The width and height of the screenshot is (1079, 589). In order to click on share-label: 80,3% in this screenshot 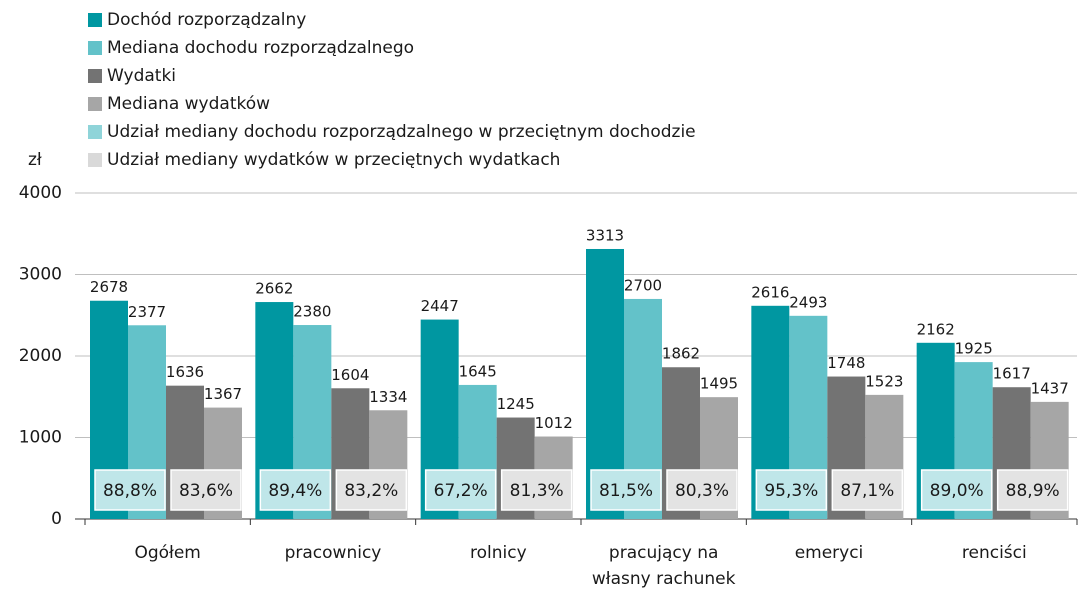, I will do `click(702, 491)`.